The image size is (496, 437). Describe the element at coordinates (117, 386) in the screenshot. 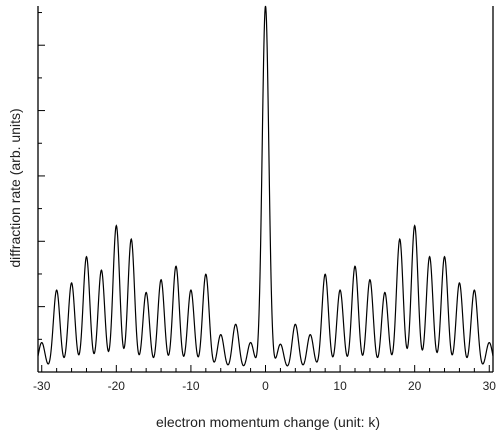

I see `x-tick-label: -20` at that location.